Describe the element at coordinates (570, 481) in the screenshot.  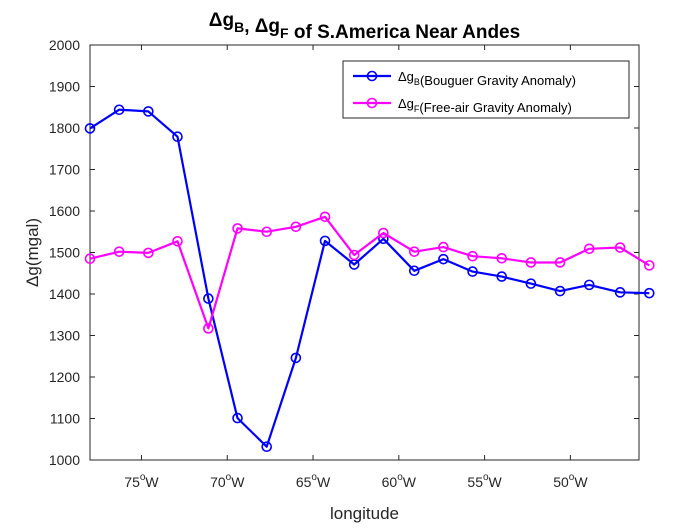
I see `x-tick-label: 50oW` at that location.